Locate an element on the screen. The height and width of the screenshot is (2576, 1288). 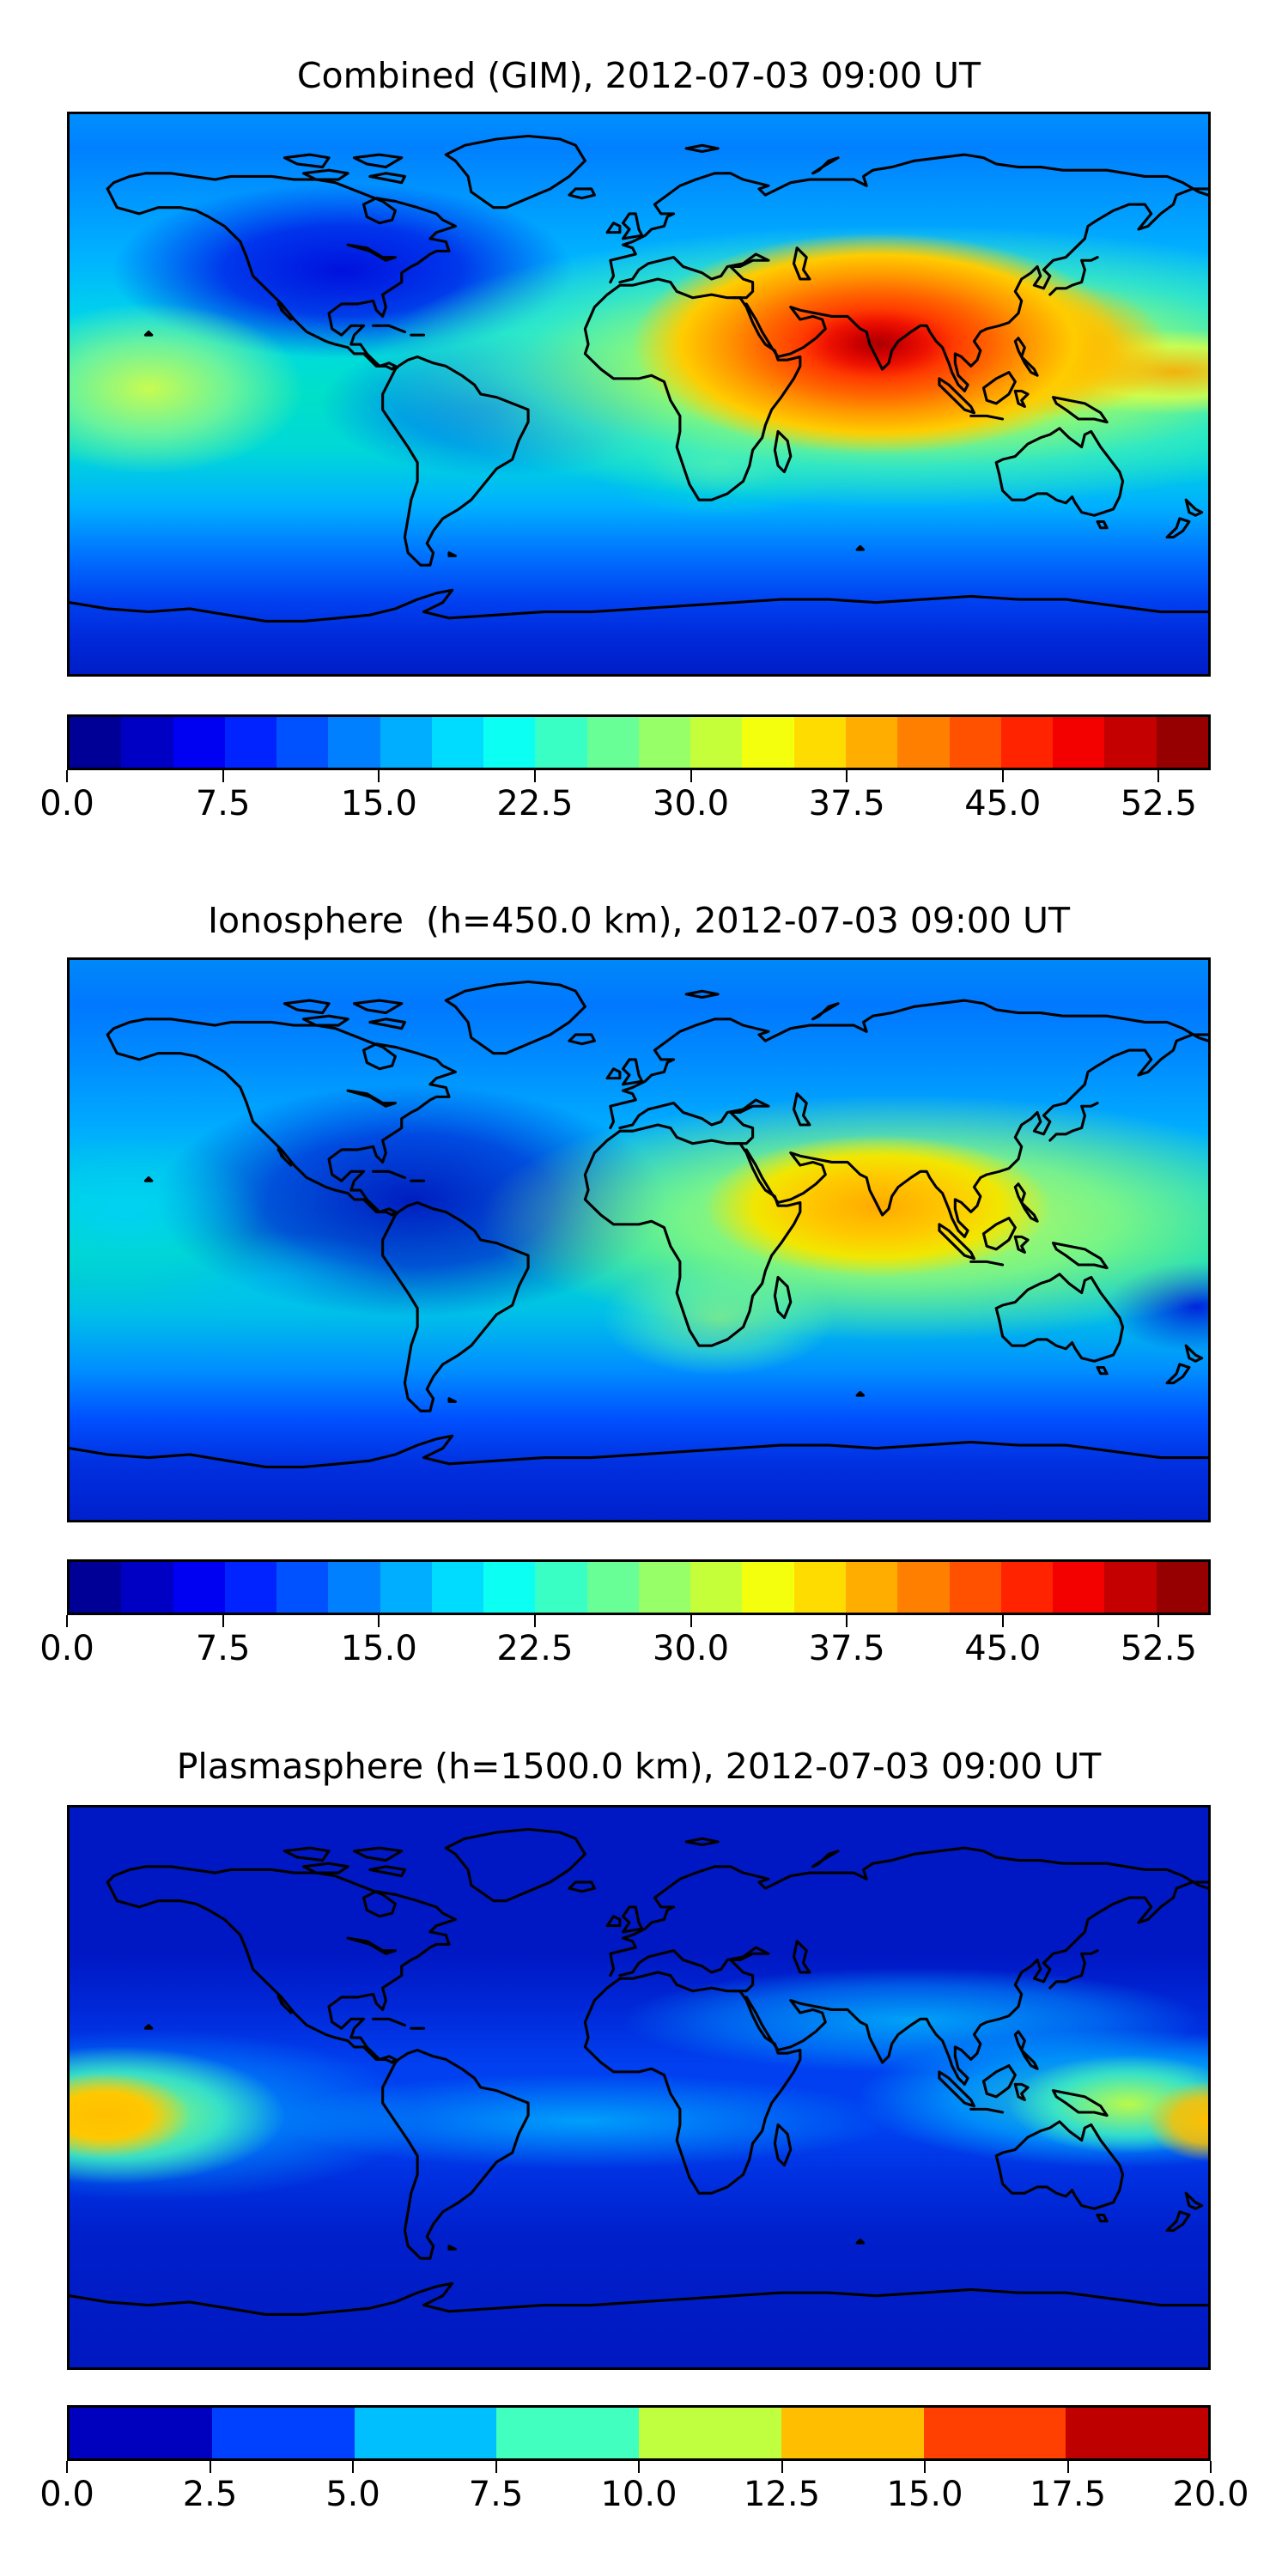
colorbar-ticks-plasmasphere: 0.0 2.5 5.0 7.5 10.0 12.5 15.0 17.5 20.0 is located at coordinates (644, 2495).